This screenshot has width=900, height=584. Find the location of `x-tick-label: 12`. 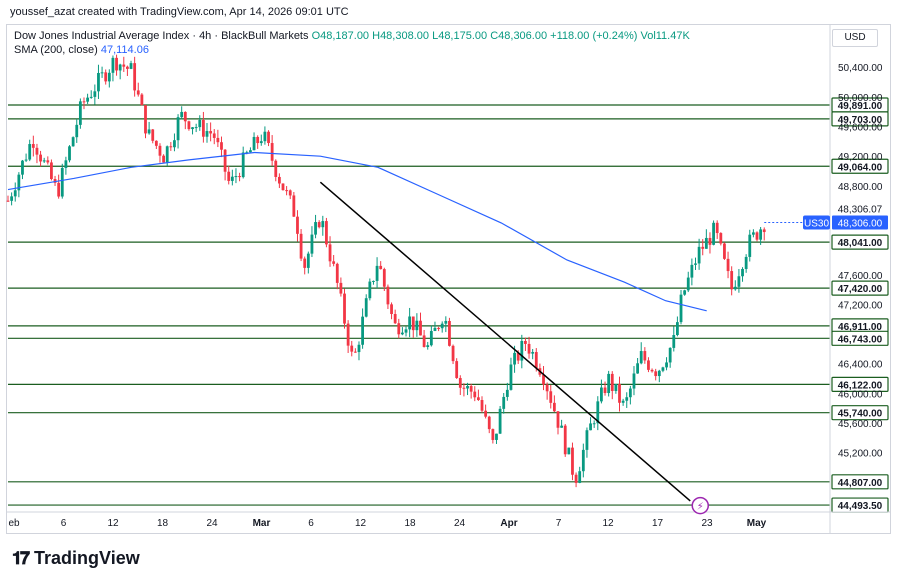

x-tick-label: 12 is located at coordinates (113, 523).